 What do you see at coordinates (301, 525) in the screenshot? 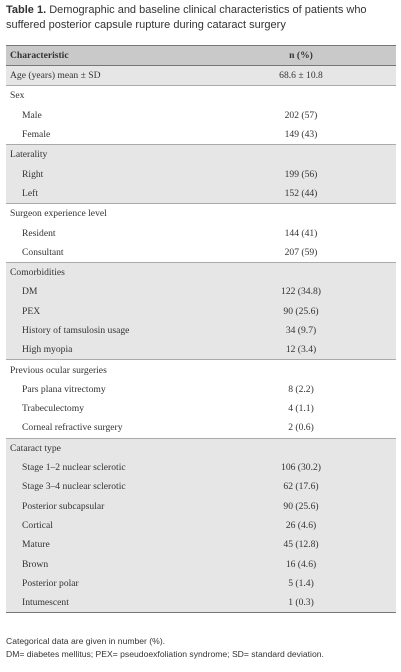
I see `value-cell: 26 (4.6)` at bounding box center [301, 525].